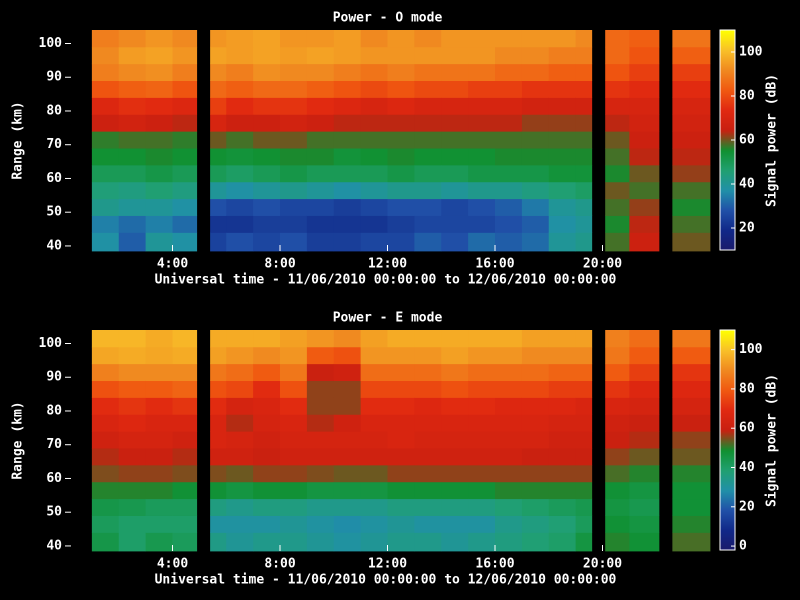 The height and width of the screenshot is (600, 800). Describe the element at coordinates (747, 96) in the screenshot. I see `colorbar-tick-label: 80` at that location.